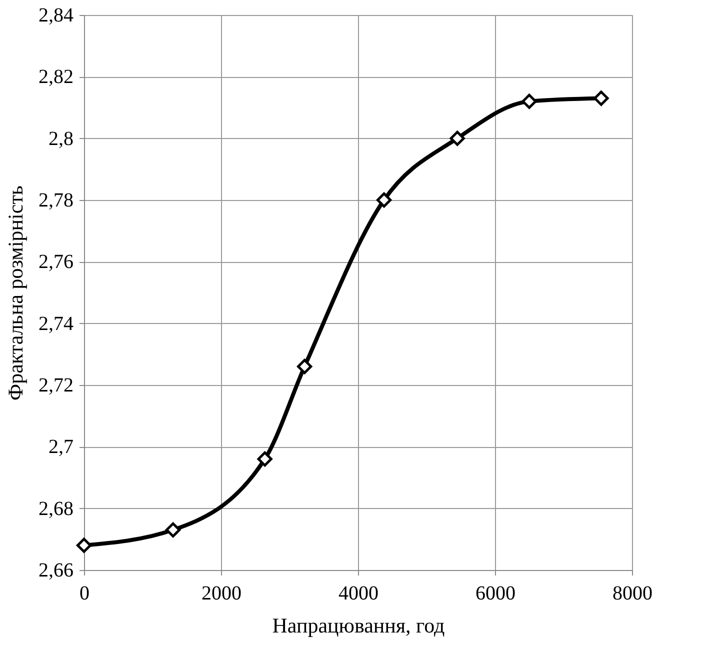 This screenshot has width=706, height=662. I want to click on y-tick-label: 2,7, so click(61, 447).